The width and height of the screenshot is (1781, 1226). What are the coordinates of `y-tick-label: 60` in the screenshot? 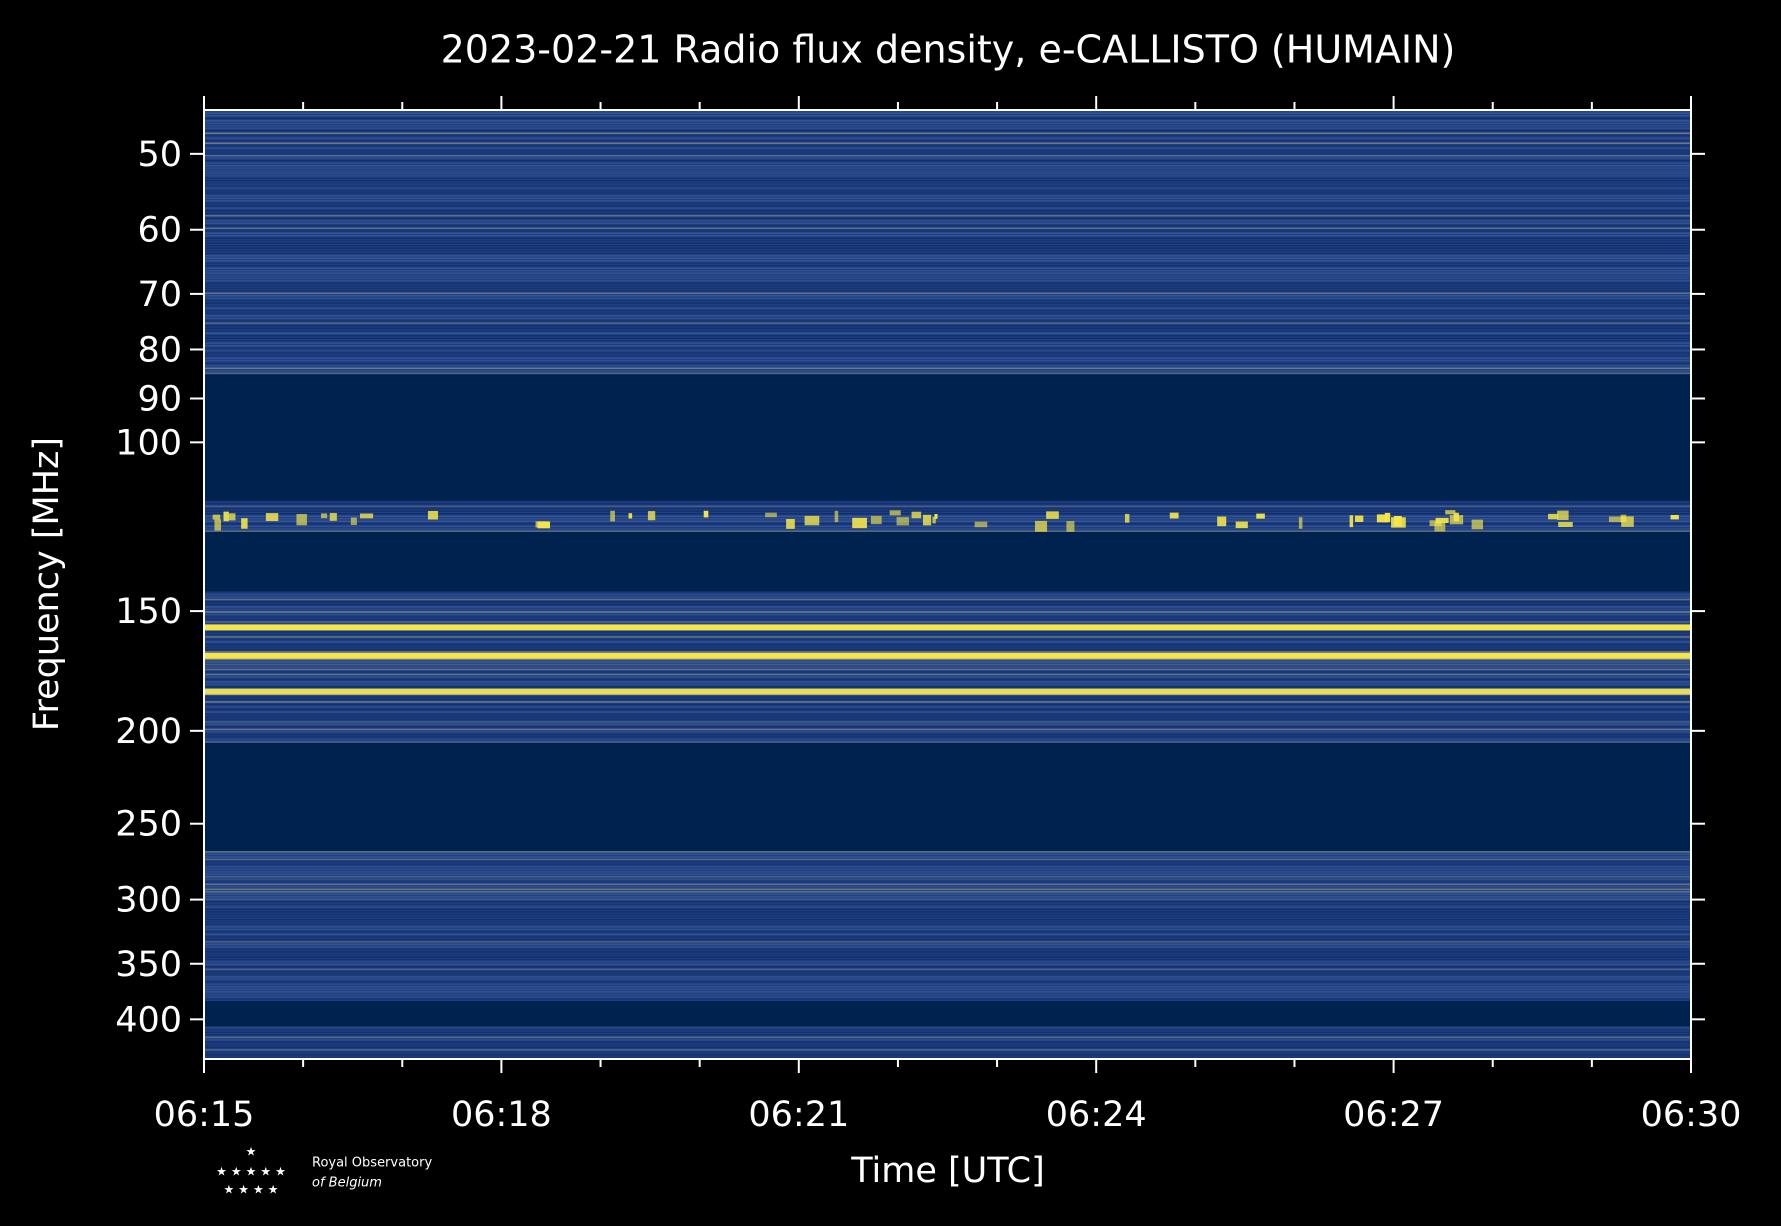 It's located at (159, 231).